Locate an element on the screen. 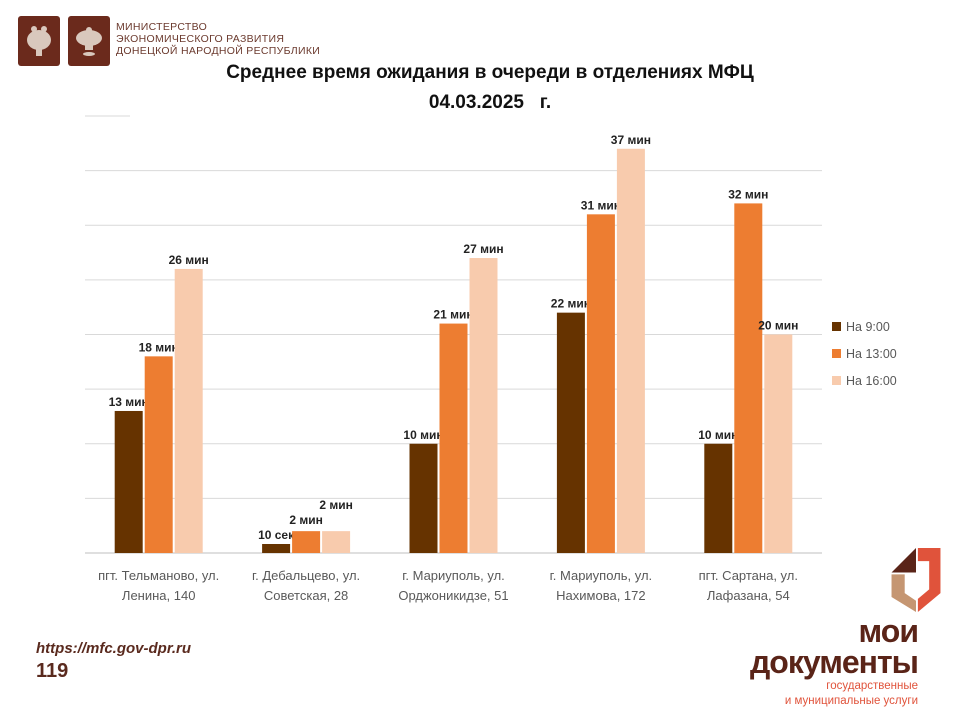 The width and height of the screenshot is (960, 720). data-label: 20 мин is located at coordinates (778, 326).